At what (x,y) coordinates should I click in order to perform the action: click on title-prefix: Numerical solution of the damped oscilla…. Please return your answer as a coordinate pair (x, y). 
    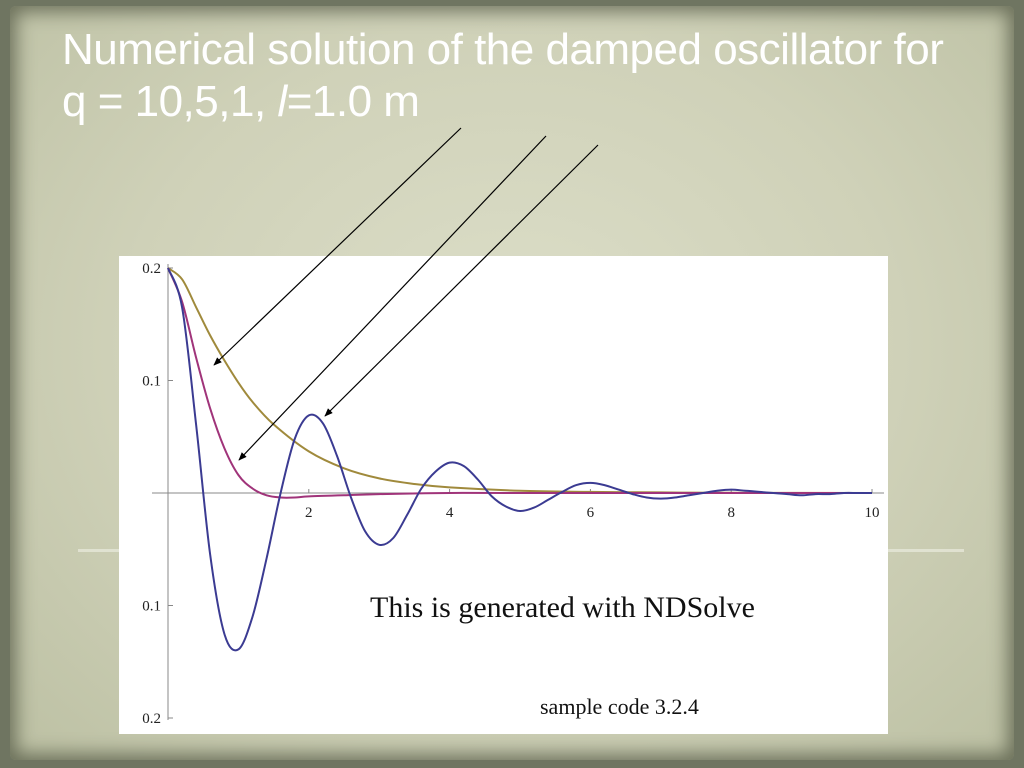
    Looking at the image, I should click on (503, 75).